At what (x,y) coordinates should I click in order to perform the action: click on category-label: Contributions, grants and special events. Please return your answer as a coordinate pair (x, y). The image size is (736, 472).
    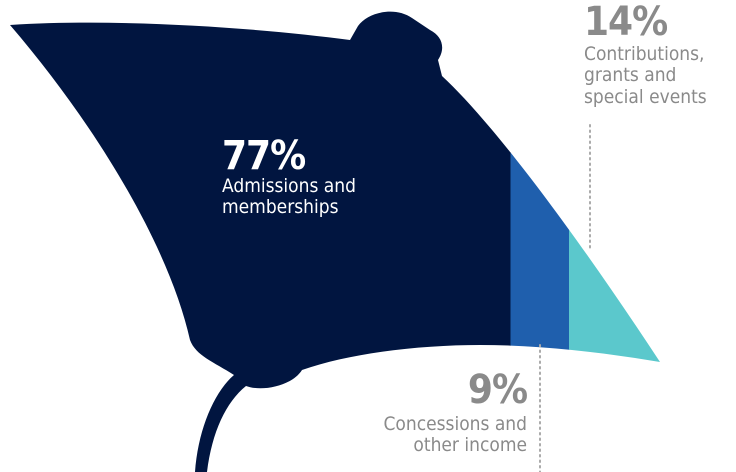
    Looking at the image, I should click on (645, 75).